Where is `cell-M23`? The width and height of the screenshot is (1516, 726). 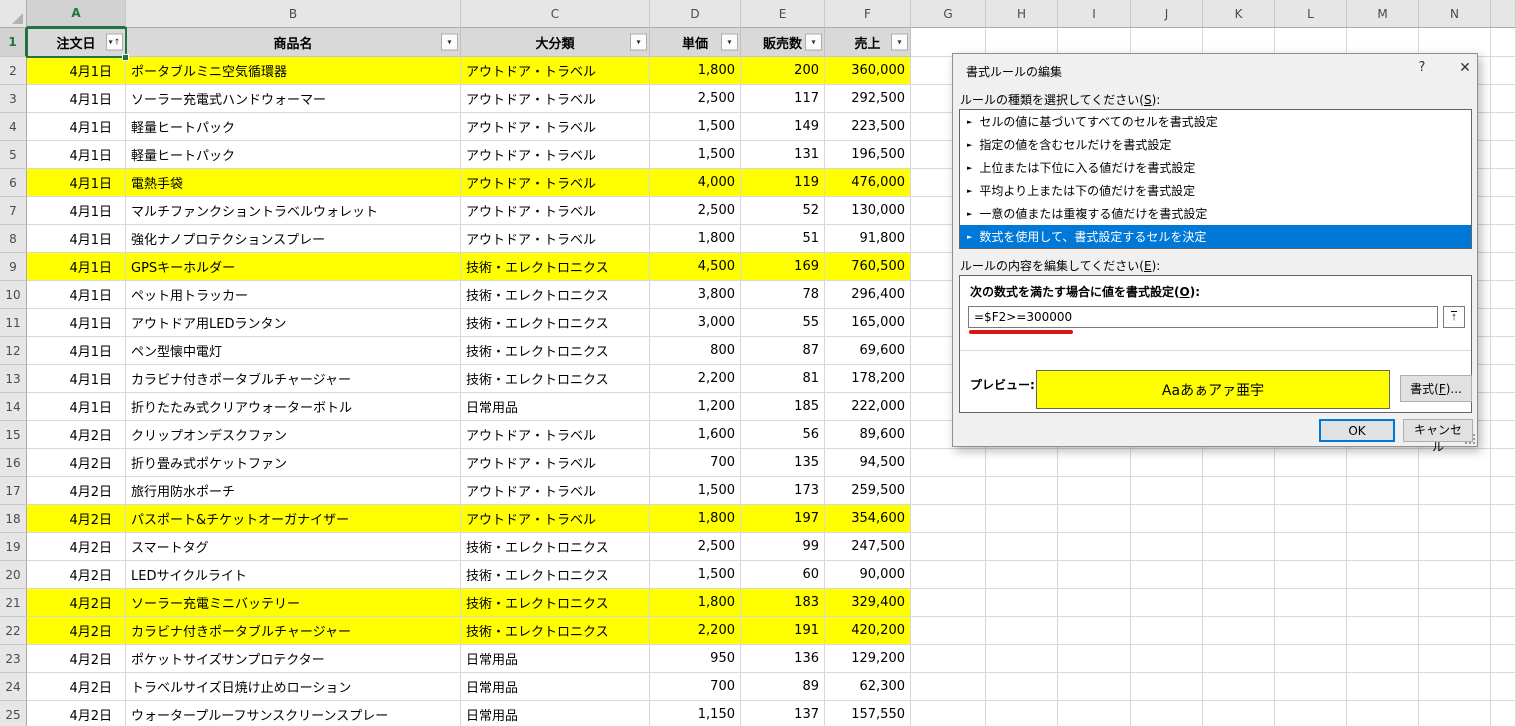
cell-M23 is located at coordinates (1383, 659).